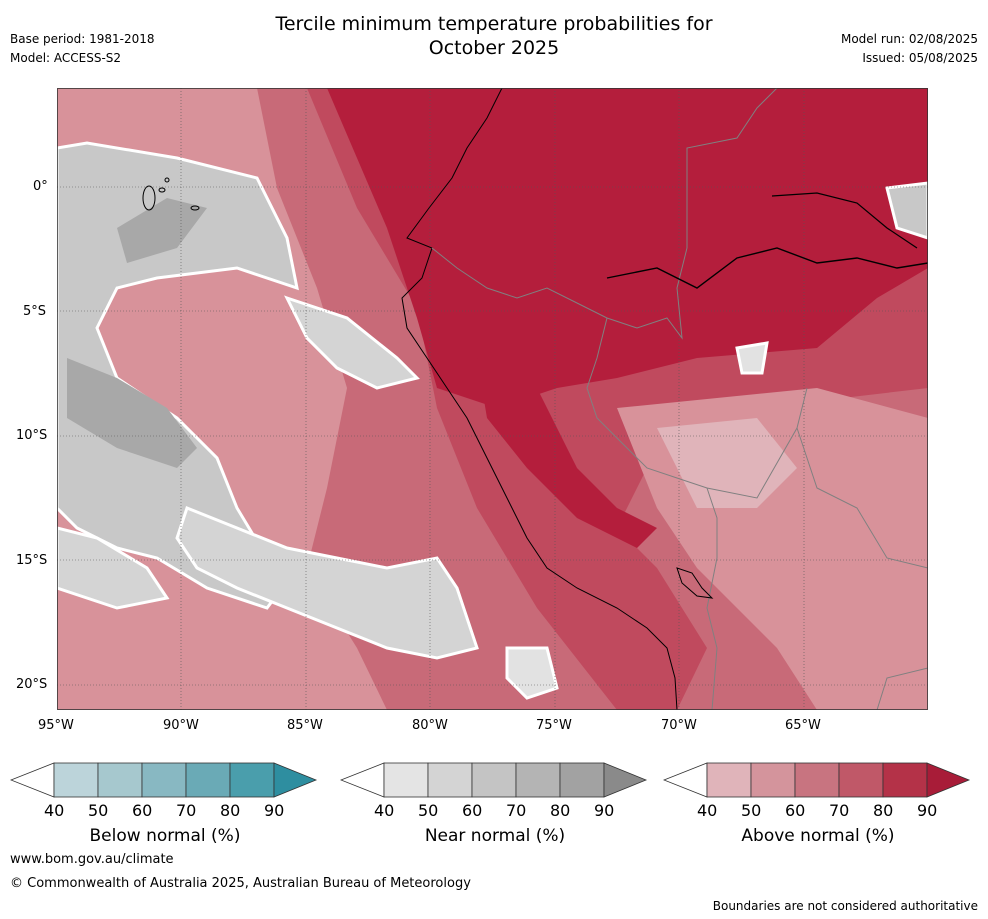 This screenshot has width=988, height=919. Describe the element at coordinates (567, 453) in the screenshot. I see `region-red-max-andes` at that location.